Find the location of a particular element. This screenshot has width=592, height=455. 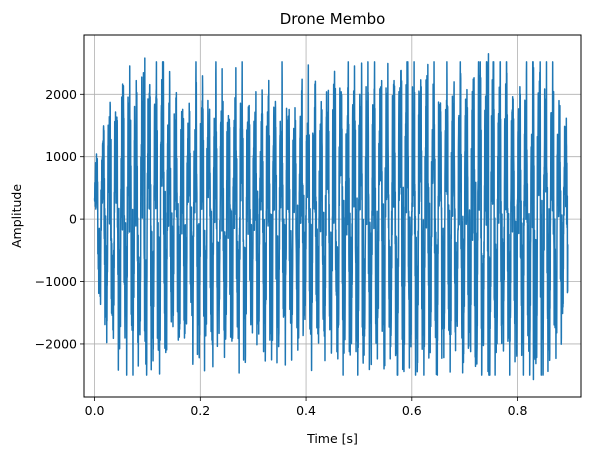

y-axis-label: Amplitude is located at coordinates (16, 216).